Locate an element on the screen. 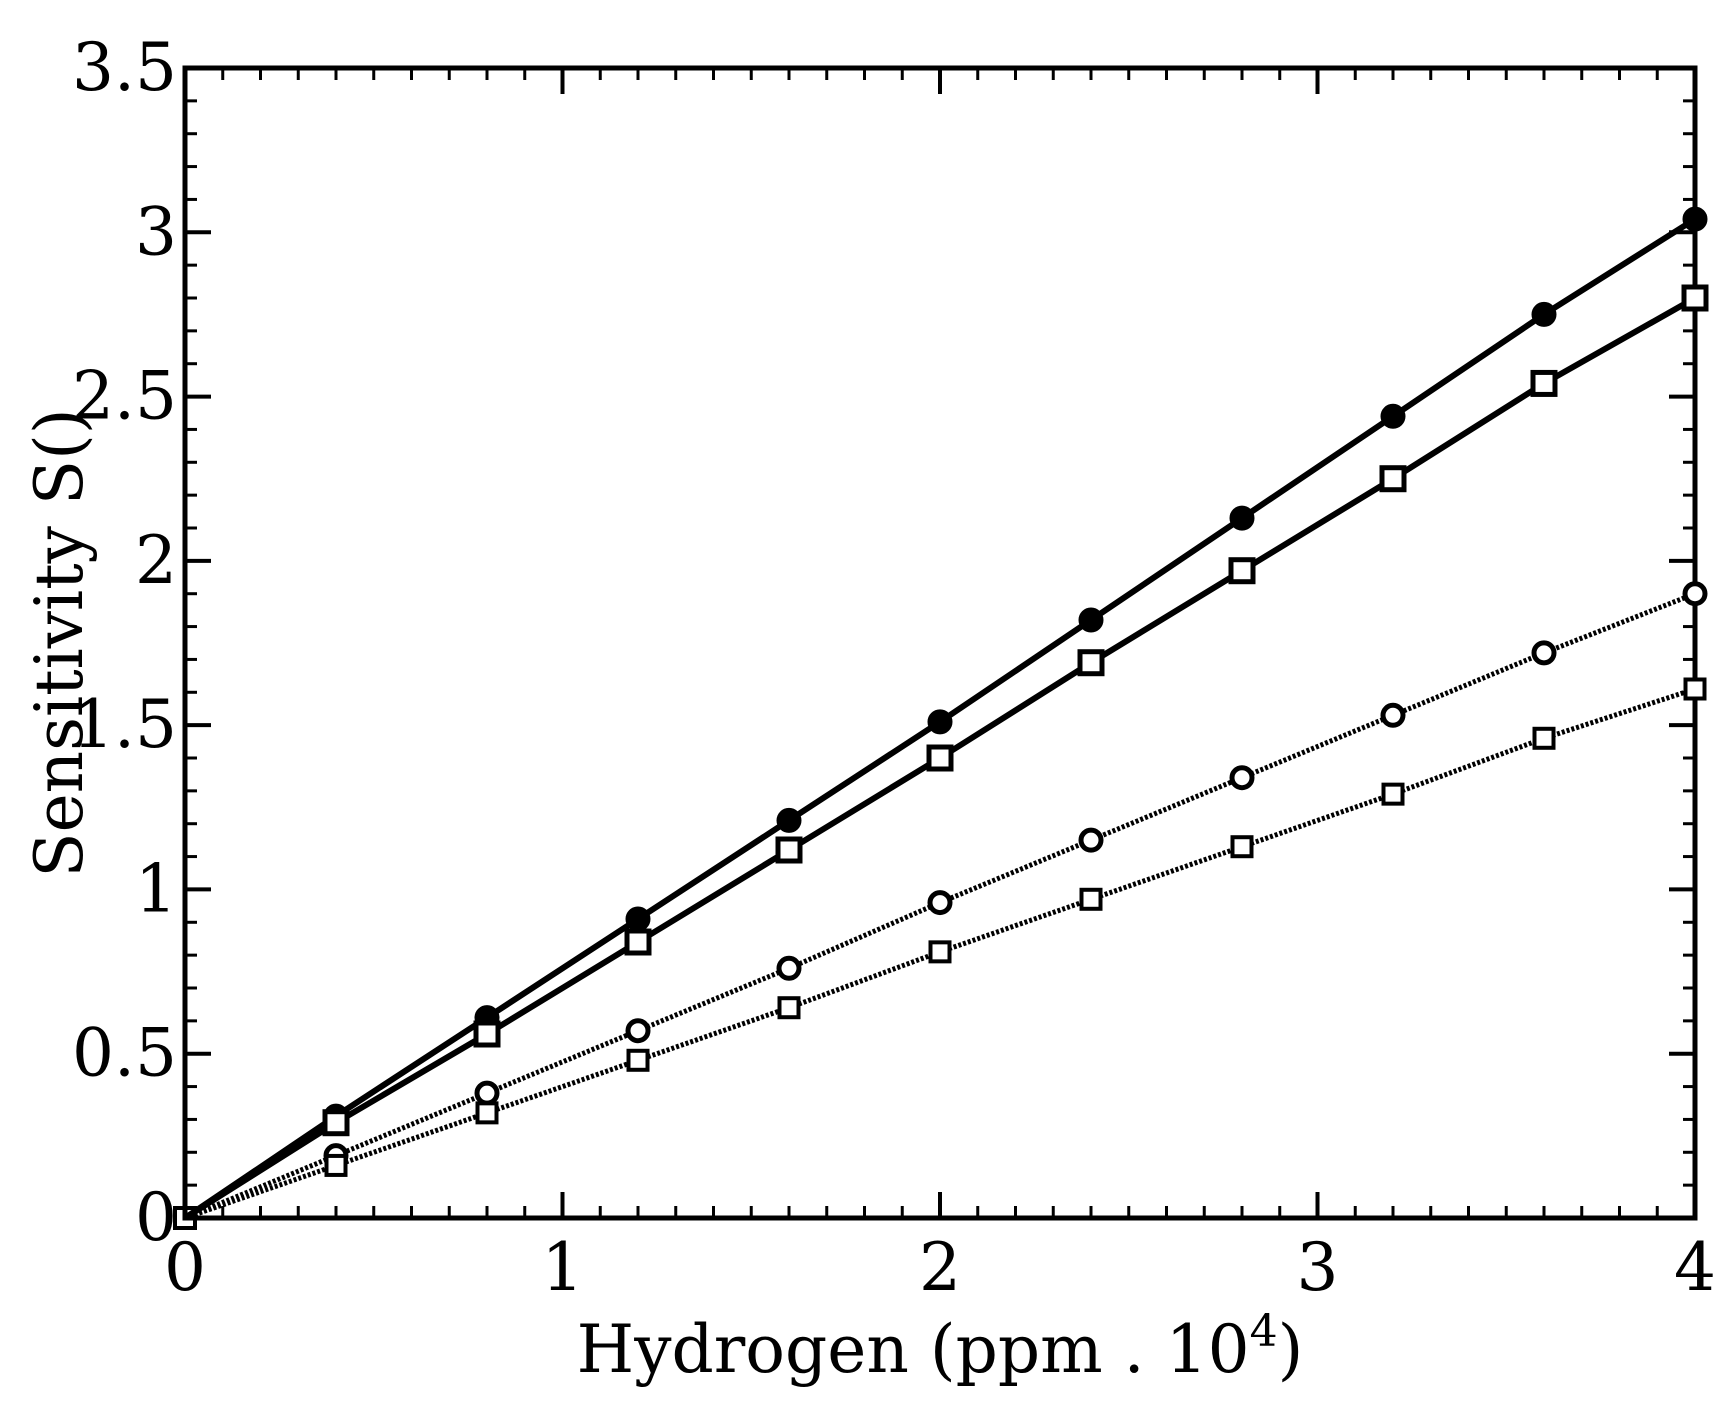  x-axis-title-superscript: 4 is located at coordinates (1264, 1331).